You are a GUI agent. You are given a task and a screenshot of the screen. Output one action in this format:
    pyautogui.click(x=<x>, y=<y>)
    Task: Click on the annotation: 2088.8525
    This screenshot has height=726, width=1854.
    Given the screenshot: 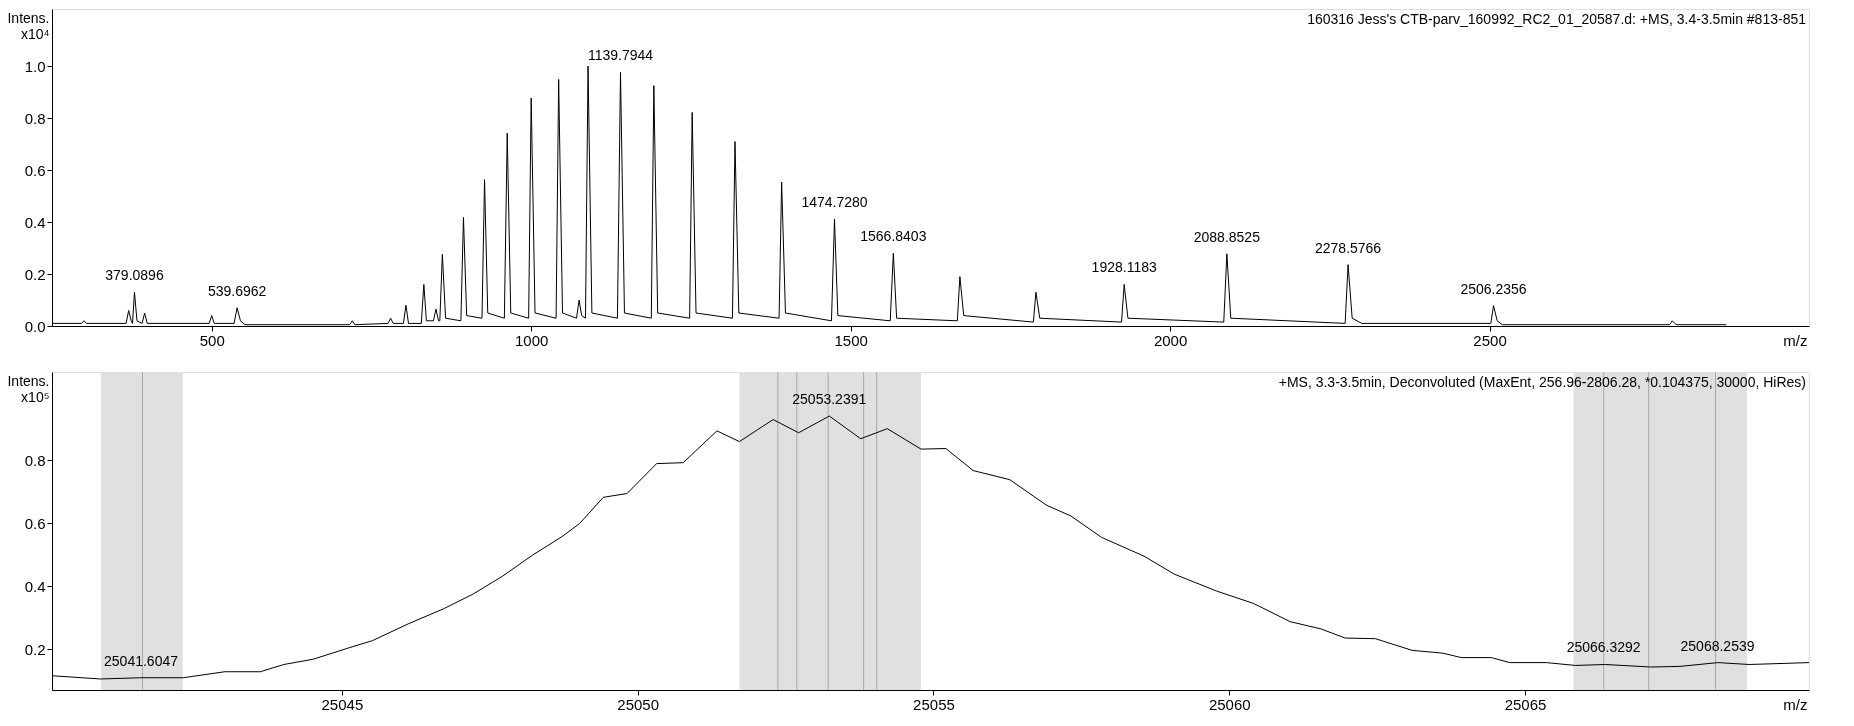 What is the action you would take?
    pyautogui.click(x=1227, y=236)
    